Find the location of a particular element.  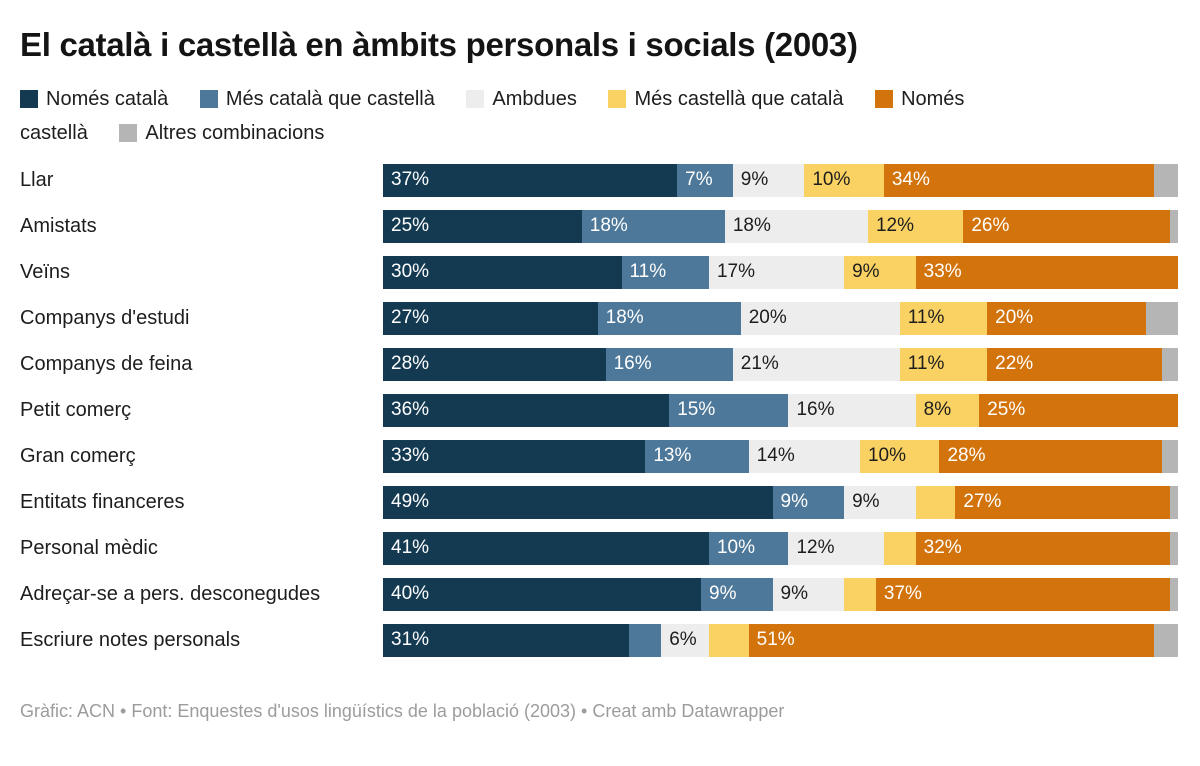

bar-segment-ambdues: 20% is located at coordinates (820, 318).